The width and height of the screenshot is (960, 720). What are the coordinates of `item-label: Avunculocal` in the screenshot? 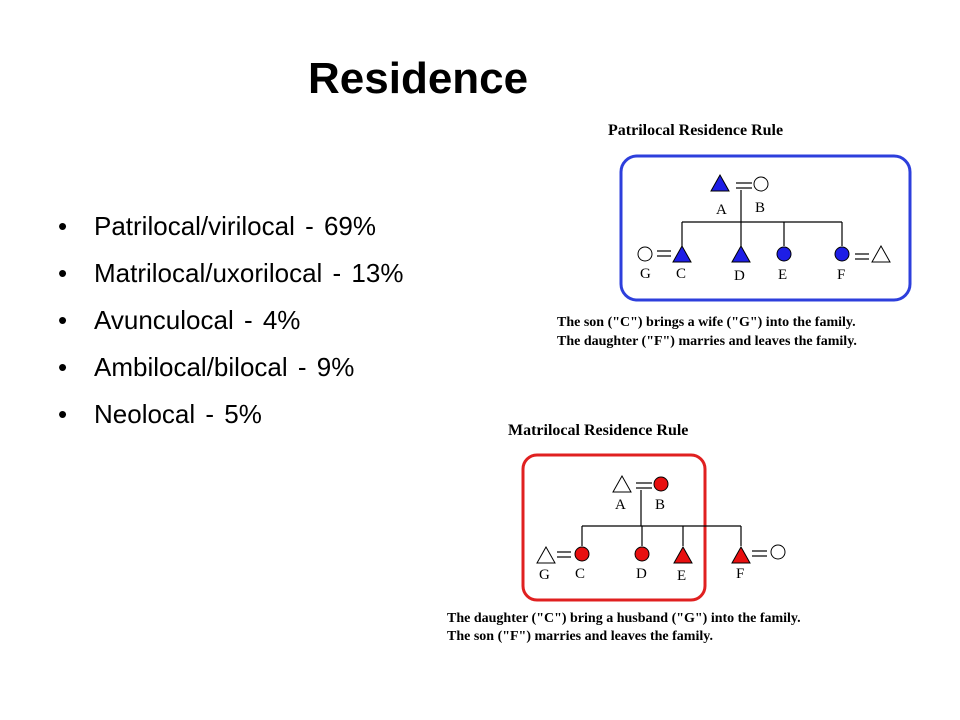 It's located at (164, 320).